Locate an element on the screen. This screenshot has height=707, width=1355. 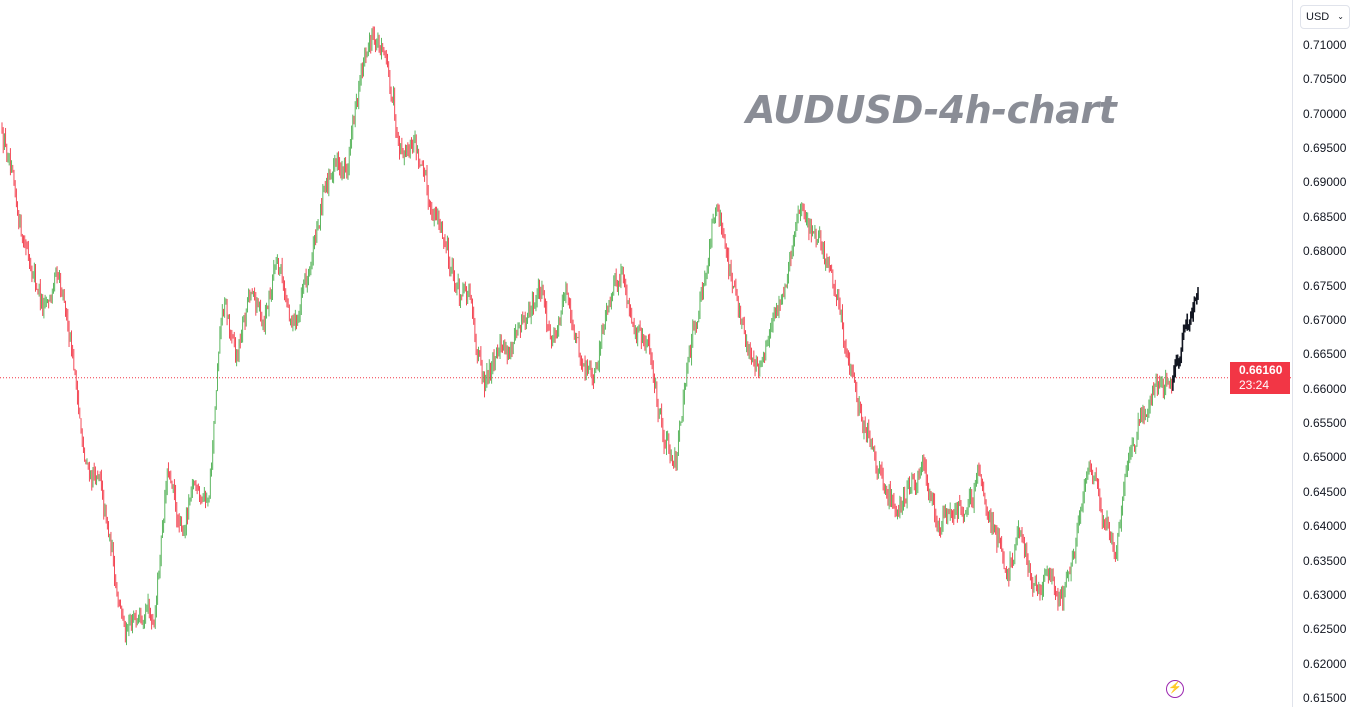
y-tick-label: 0.63000 is located at coordinates (1325, 594).